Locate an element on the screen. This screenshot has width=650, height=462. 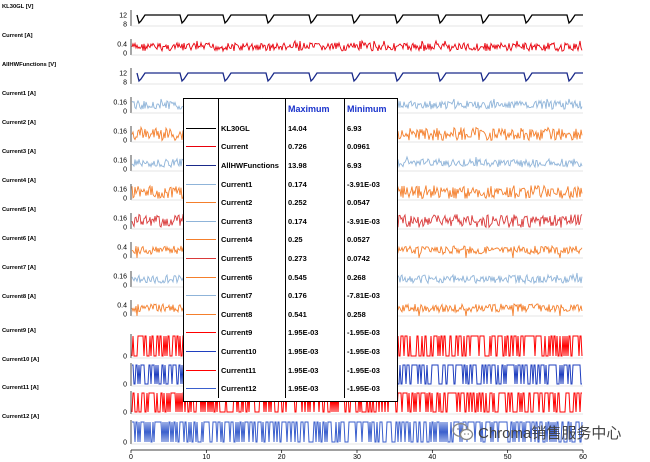
legend-row: Current10 1.95E-03 -1.95E-03 is located at coordinates (290, 351).